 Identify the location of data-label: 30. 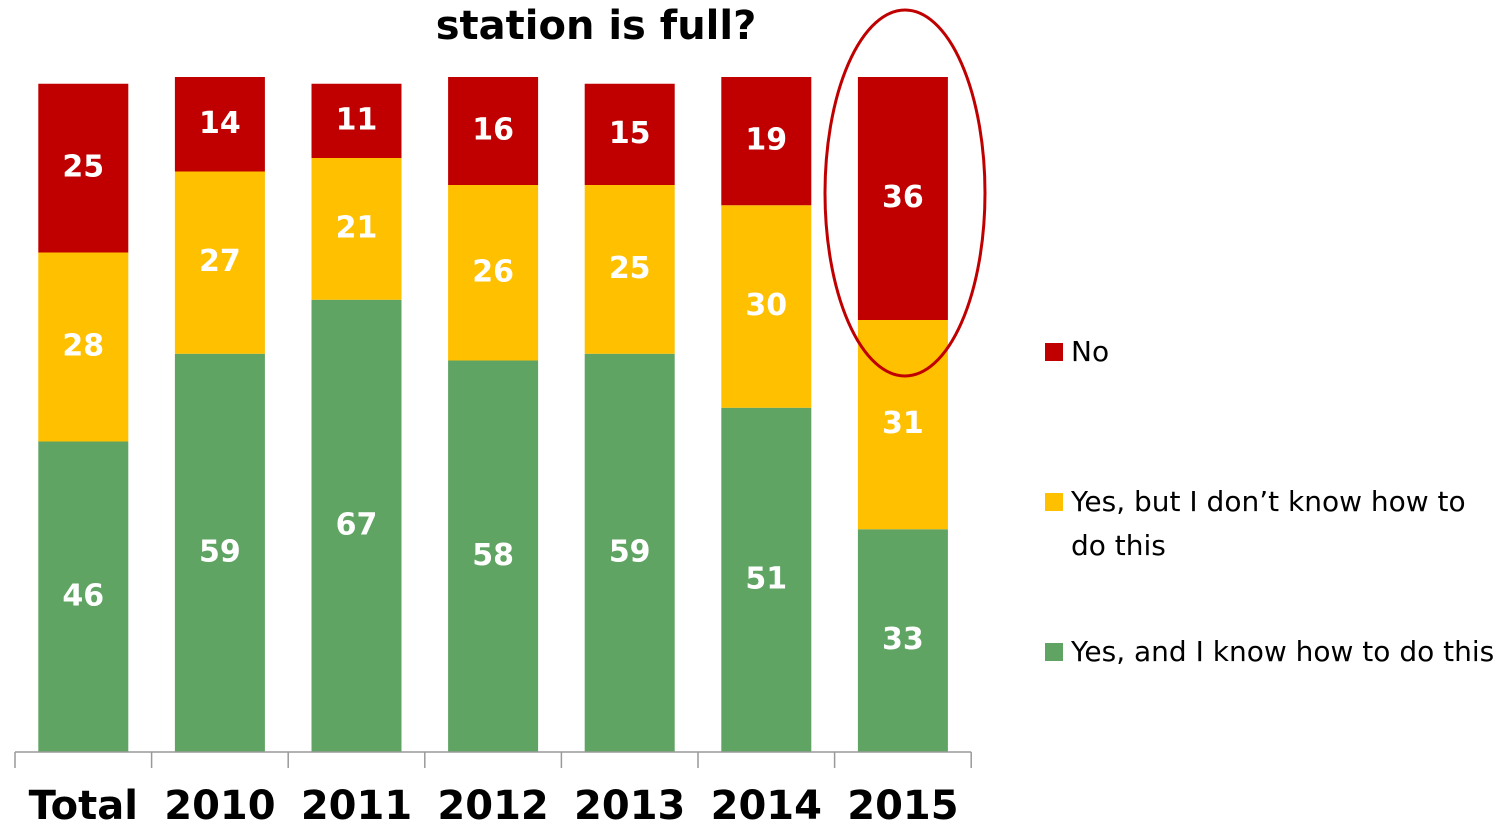
(766, 305).